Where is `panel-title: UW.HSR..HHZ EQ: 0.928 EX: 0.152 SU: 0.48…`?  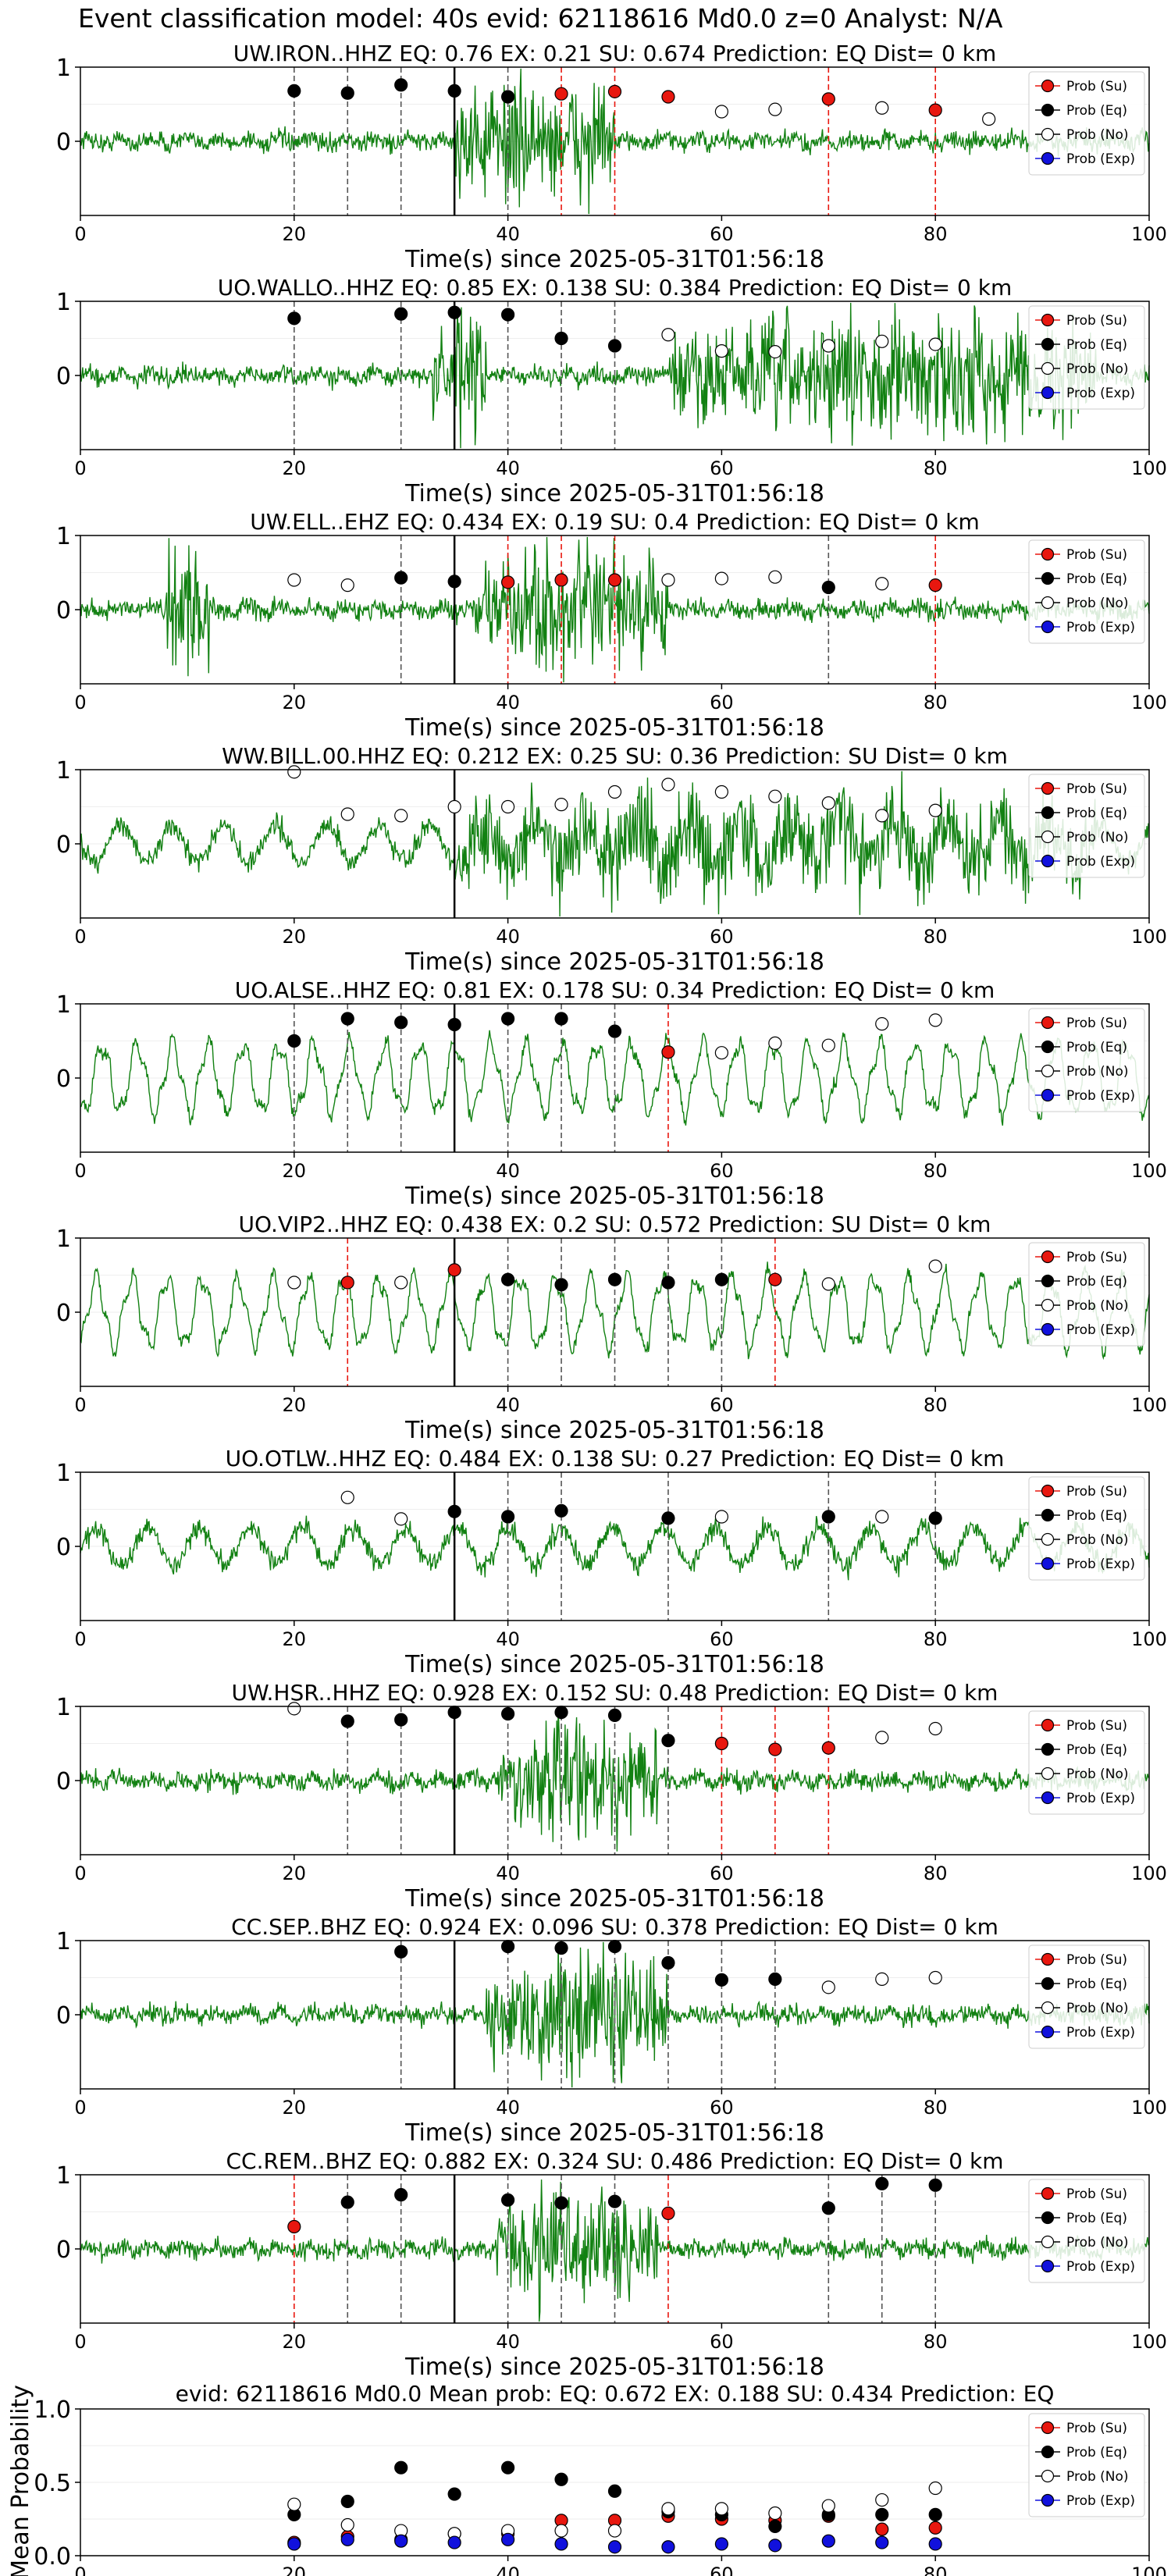 panel-title: UW.HSR..HHZ EQ: 0.928 EX: 0.152 SU: 0.48… is located at coordinates (615, 1693).